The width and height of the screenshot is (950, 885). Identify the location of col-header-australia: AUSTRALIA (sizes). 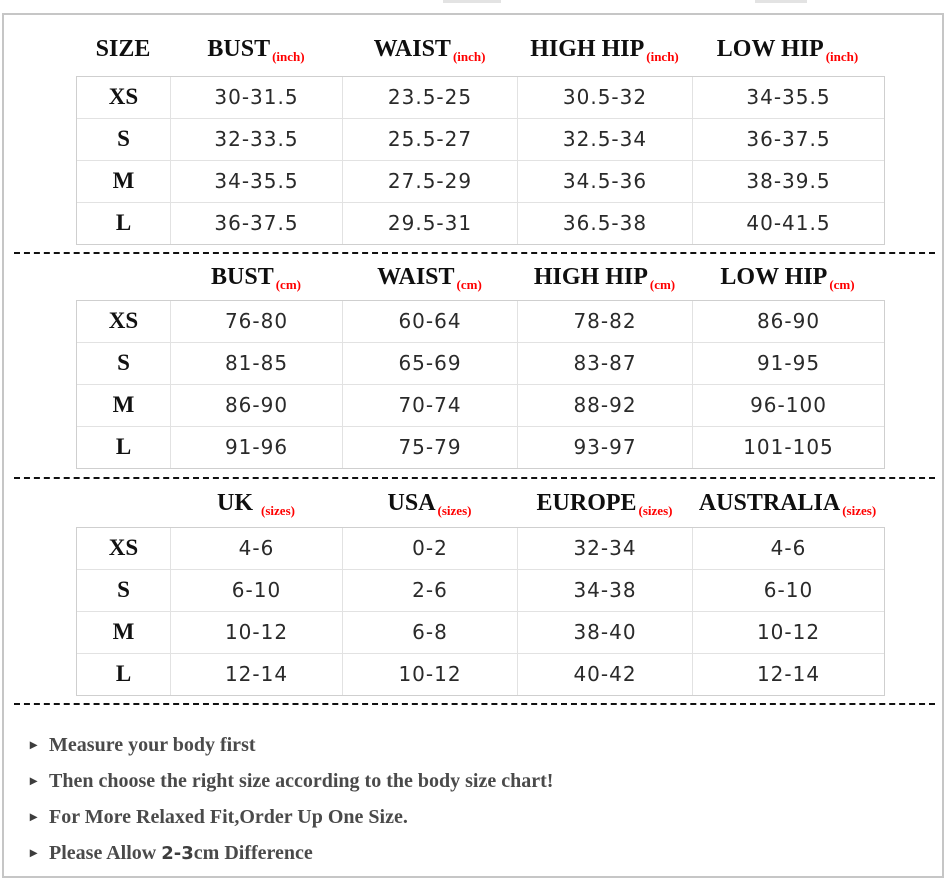
(787, 504).